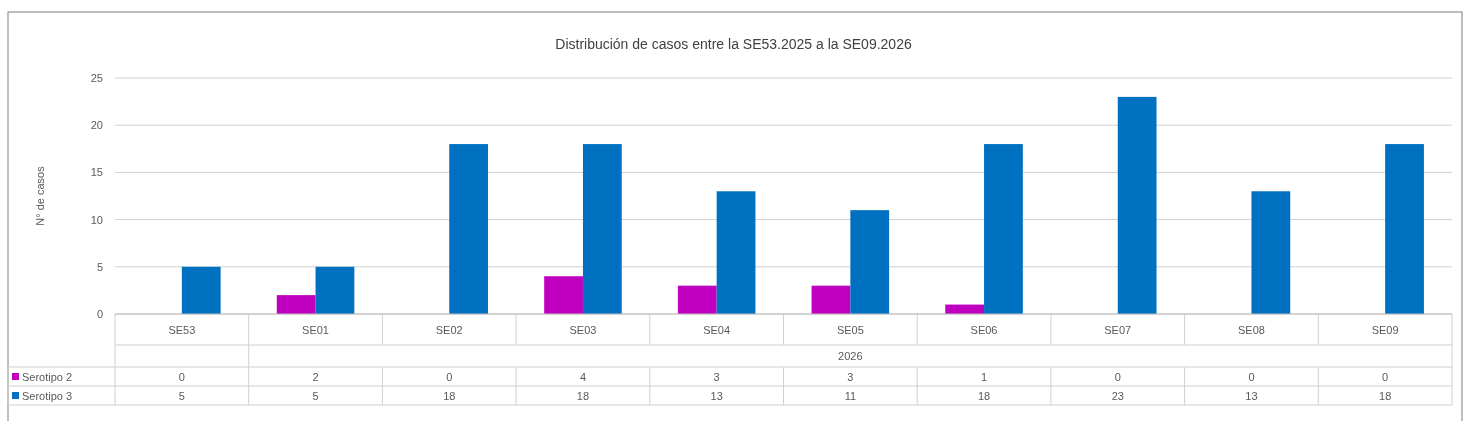  Describe the element at coordinates (583, 330) in the screenshot. I see `x-tick-label: SE03` at that location.